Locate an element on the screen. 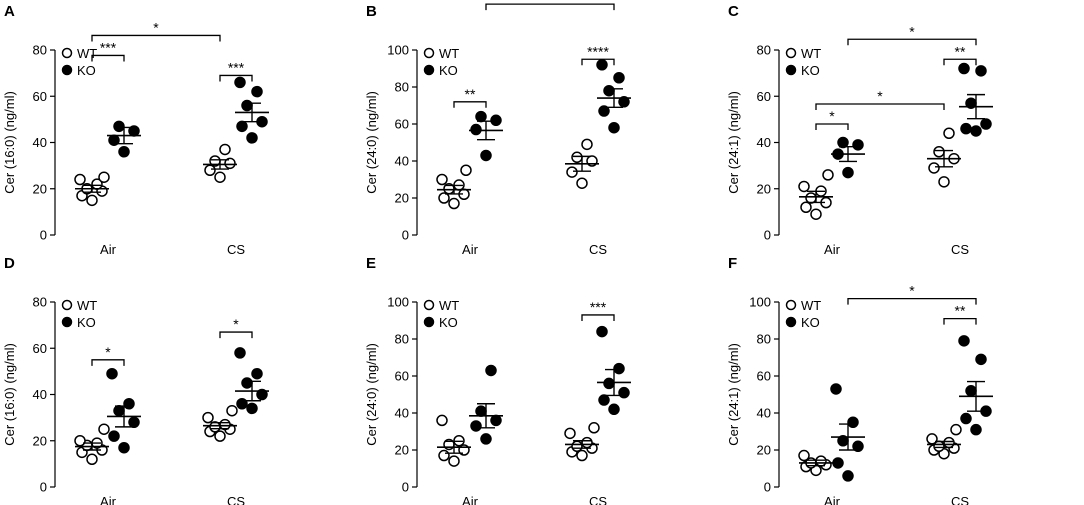  panel-label: E is located at coordinates (371, 263).